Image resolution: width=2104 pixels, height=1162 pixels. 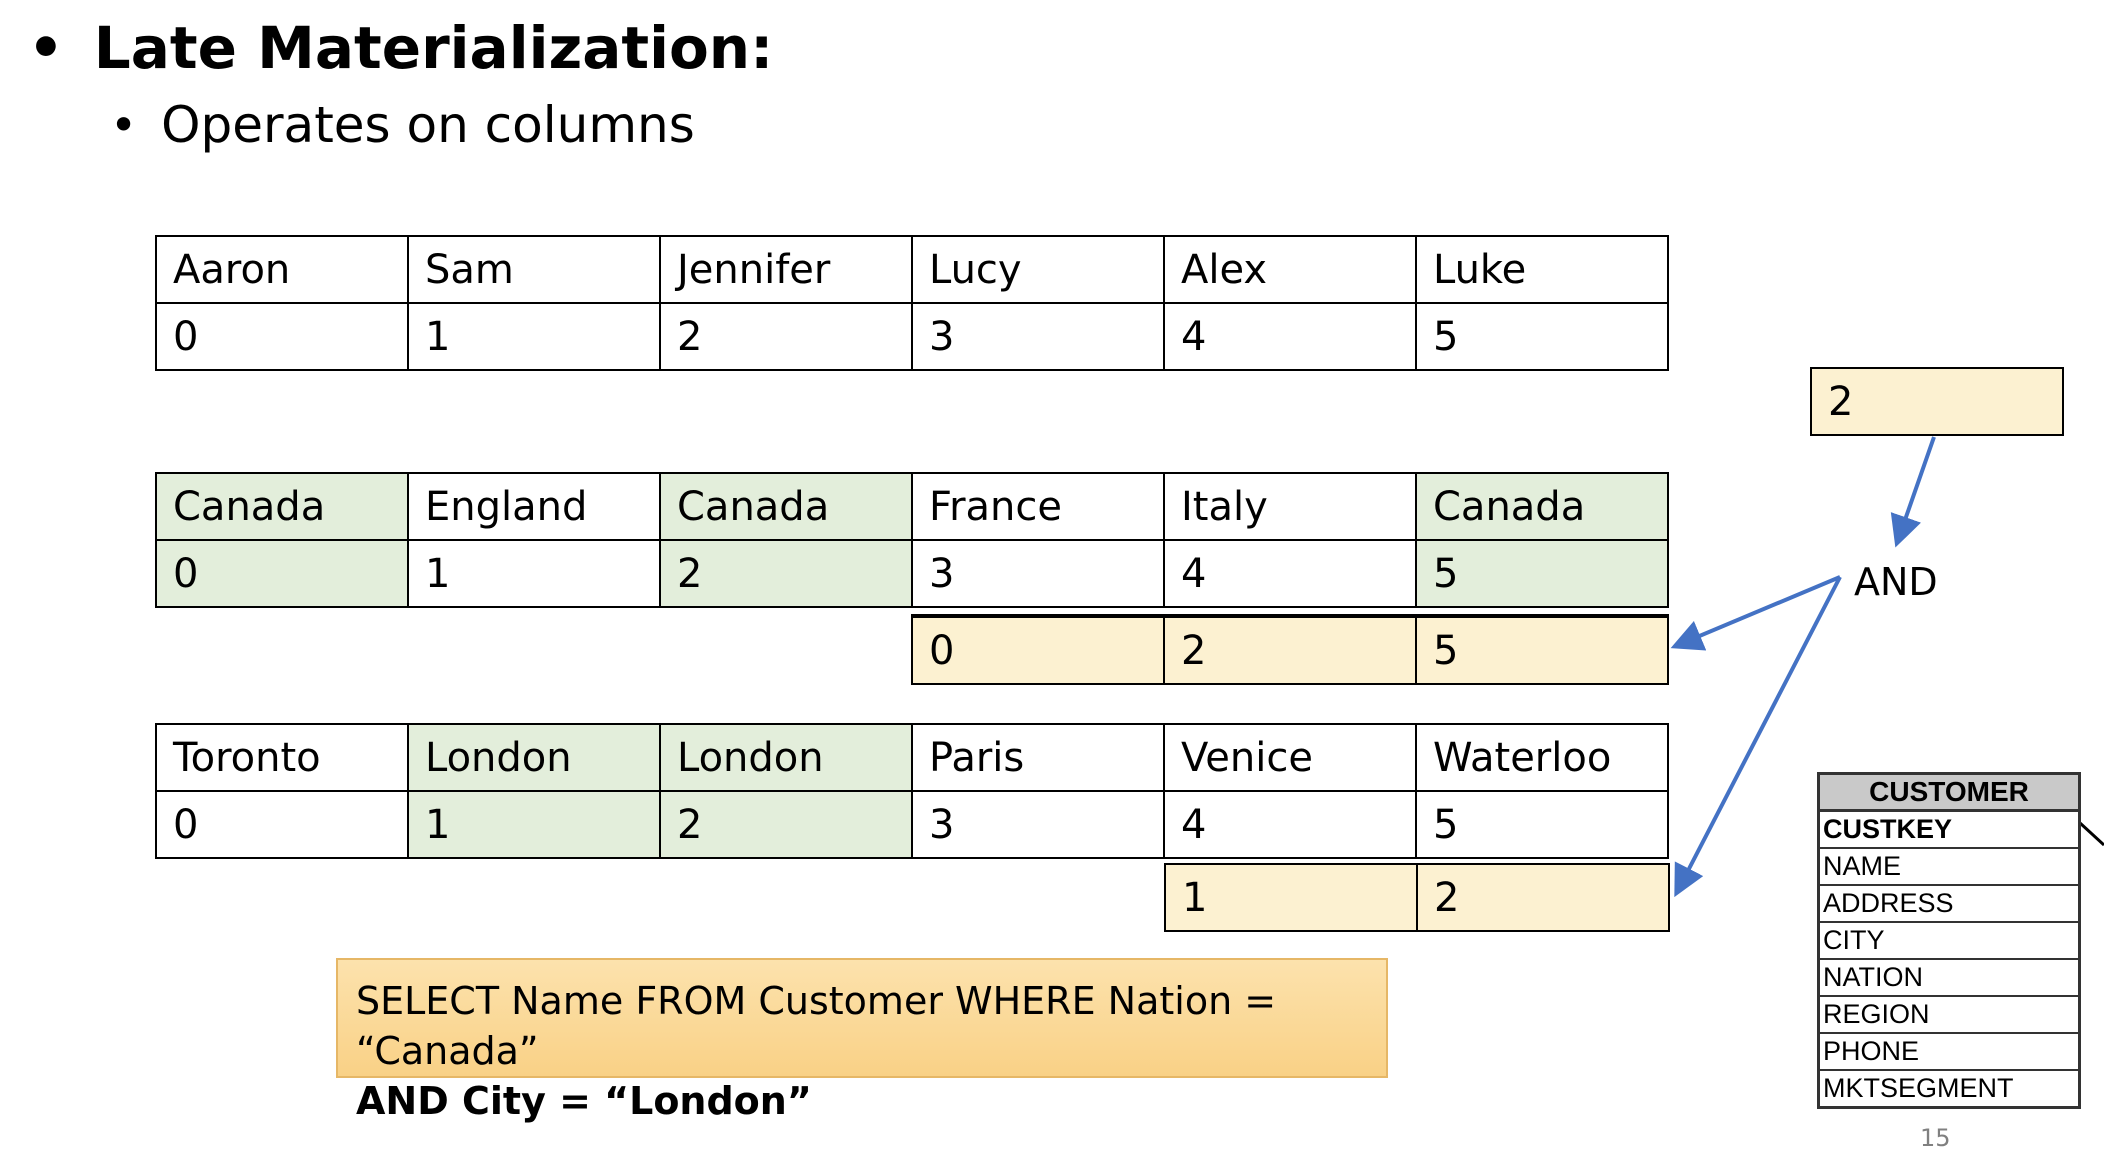 I want to click on schema-field: MKTSEGMENT, so click(x=1918, y=1088).